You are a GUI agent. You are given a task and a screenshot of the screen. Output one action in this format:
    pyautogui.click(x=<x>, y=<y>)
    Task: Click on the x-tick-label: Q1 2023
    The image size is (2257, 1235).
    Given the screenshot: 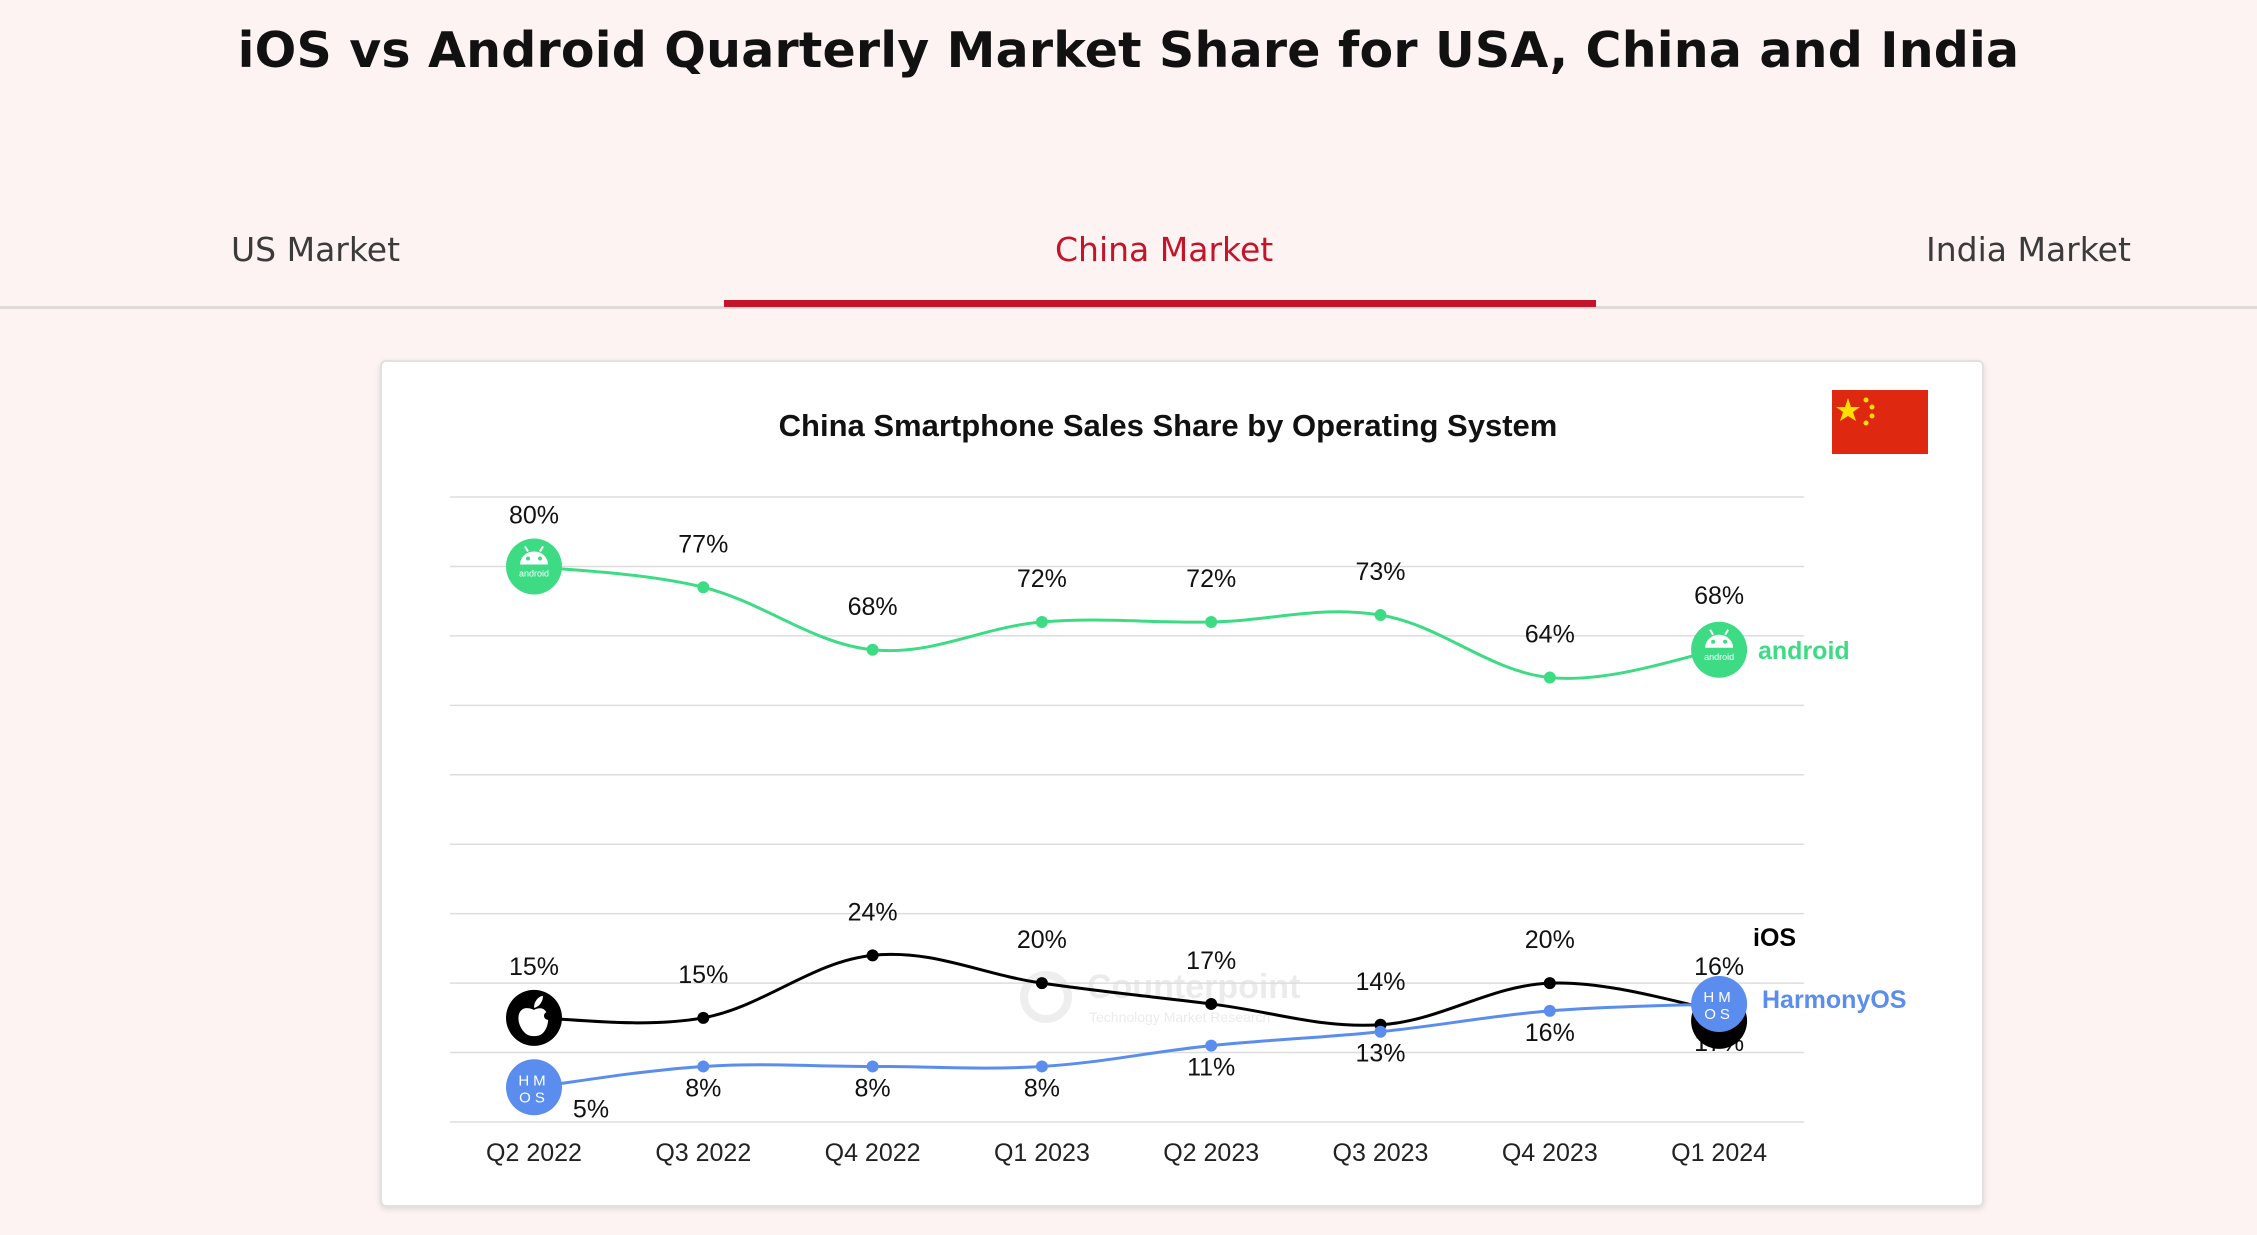 What is the action you would take?
    pyautogui.click(x=1042, y=1153)
    